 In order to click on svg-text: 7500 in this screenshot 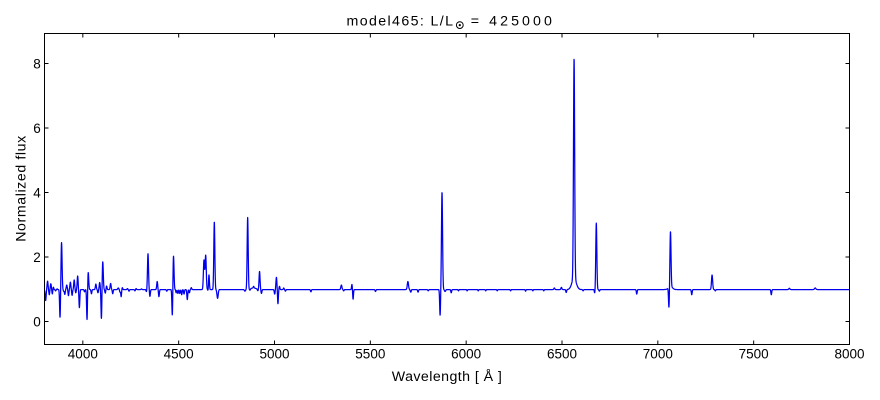, I will do `click(754, 353)`.